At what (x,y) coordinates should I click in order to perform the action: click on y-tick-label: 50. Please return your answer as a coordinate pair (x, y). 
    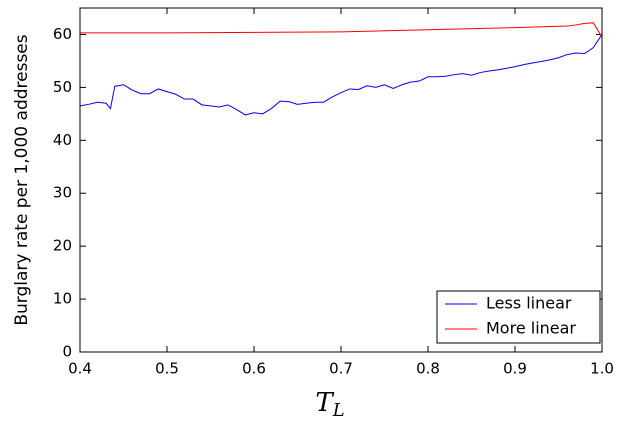
    Looking at the image, I should click on (62, 87).